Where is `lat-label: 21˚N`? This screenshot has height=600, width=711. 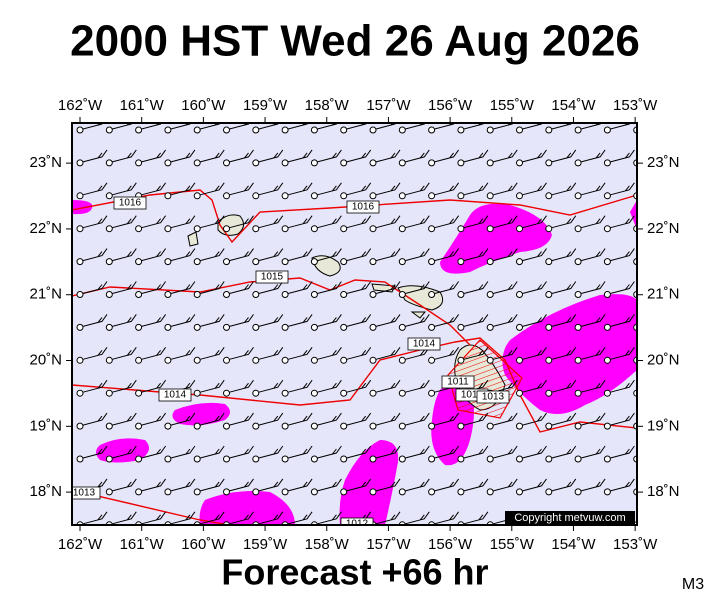
lat-label: 21˚N is located at coordinates (663, 294).